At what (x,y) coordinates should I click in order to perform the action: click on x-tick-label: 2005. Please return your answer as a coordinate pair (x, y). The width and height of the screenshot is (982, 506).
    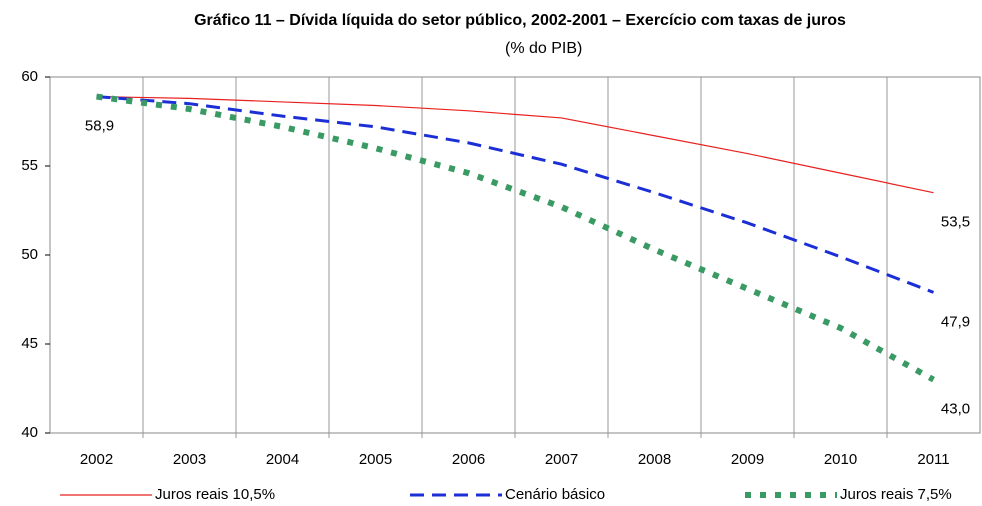
    Looking at the image, I should click on (375, 459).